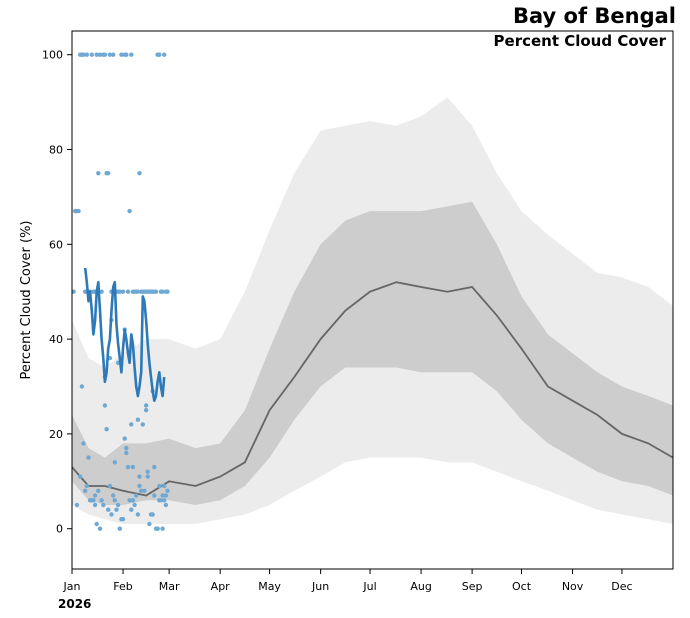 This screenshot has height=618, width=690. Describe the element at coordinates (75, 604) in the screenshot. I see `year-label: 2026` at that location.